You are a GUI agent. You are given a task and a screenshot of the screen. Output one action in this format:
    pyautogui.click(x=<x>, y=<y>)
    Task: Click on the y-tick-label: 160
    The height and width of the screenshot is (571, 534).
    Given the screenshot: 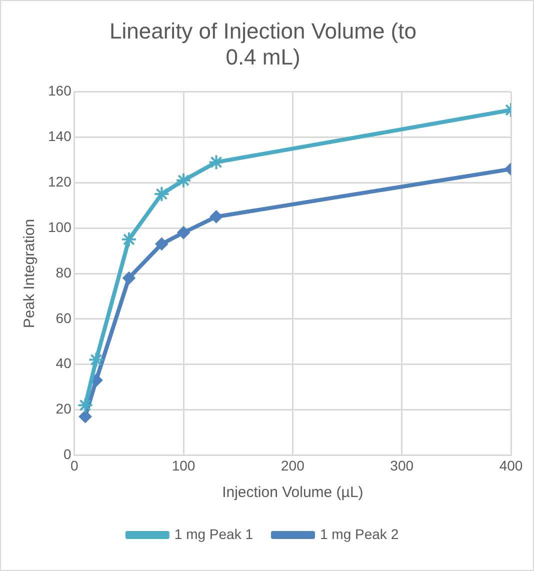 What is the action you would take?
    pyautogui.click(x=60, y=90)
    